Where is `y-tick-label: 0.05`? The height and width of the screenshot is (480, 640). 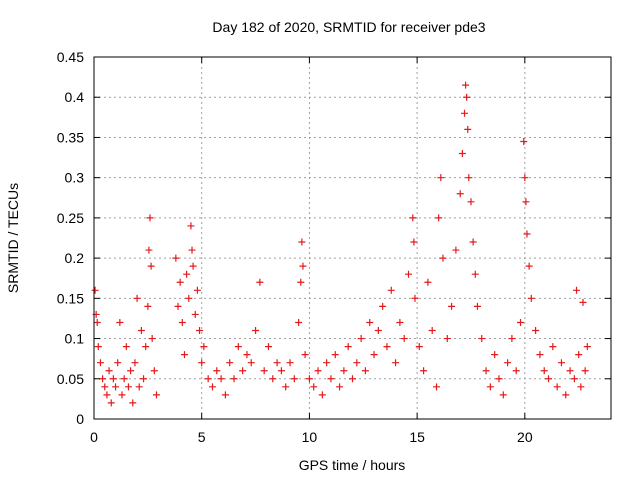
y-tick-label: 0.05 is located at coordinates (70, 379).